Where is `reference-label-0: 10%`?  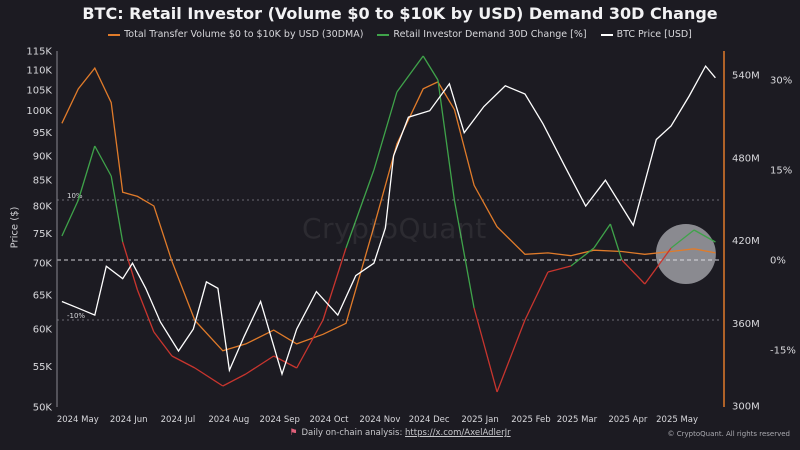 reference-label-0: 10% is located at coordinates (75, 196).